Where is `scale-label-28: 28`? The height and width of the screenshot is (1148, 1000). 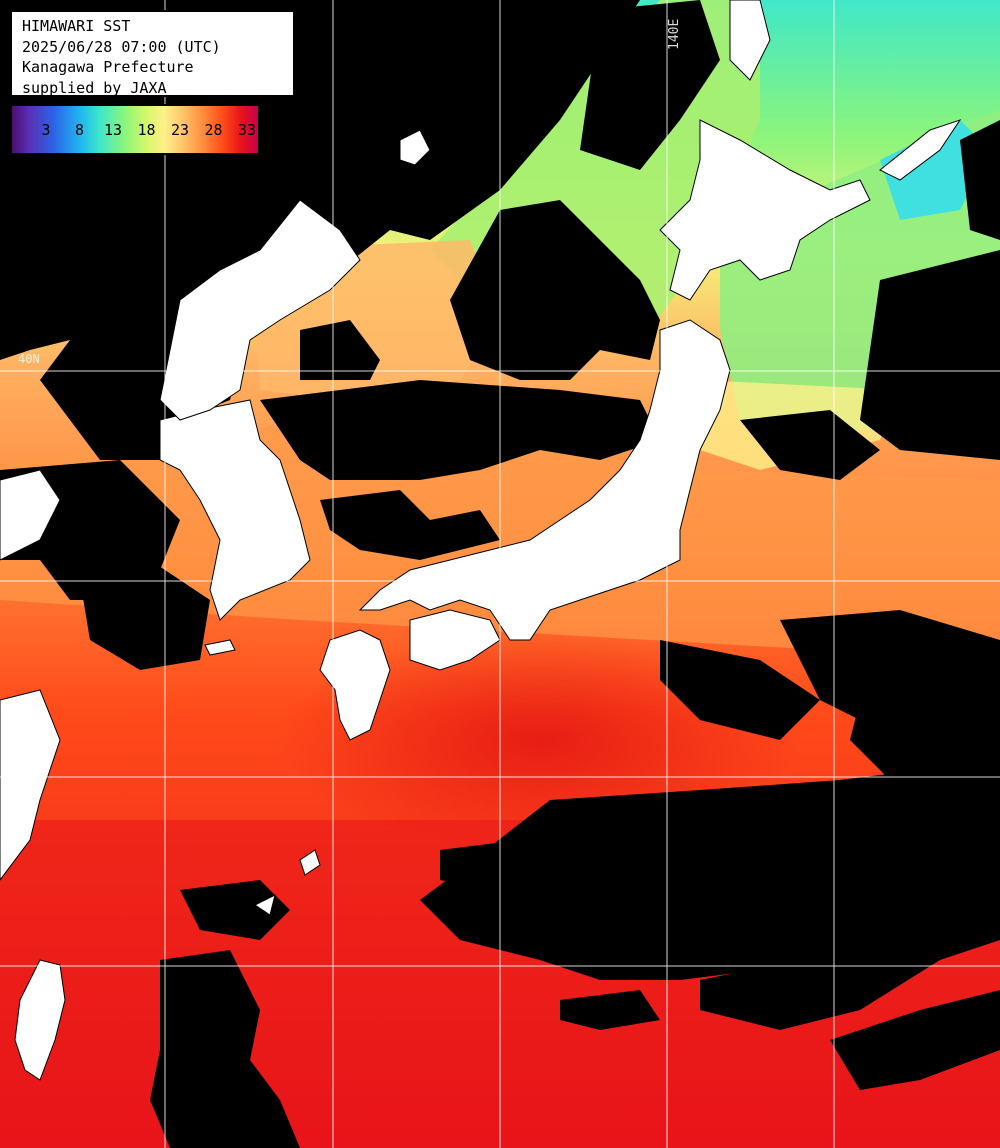
scale-label-28: 28 is located at coordinates (213, 130).